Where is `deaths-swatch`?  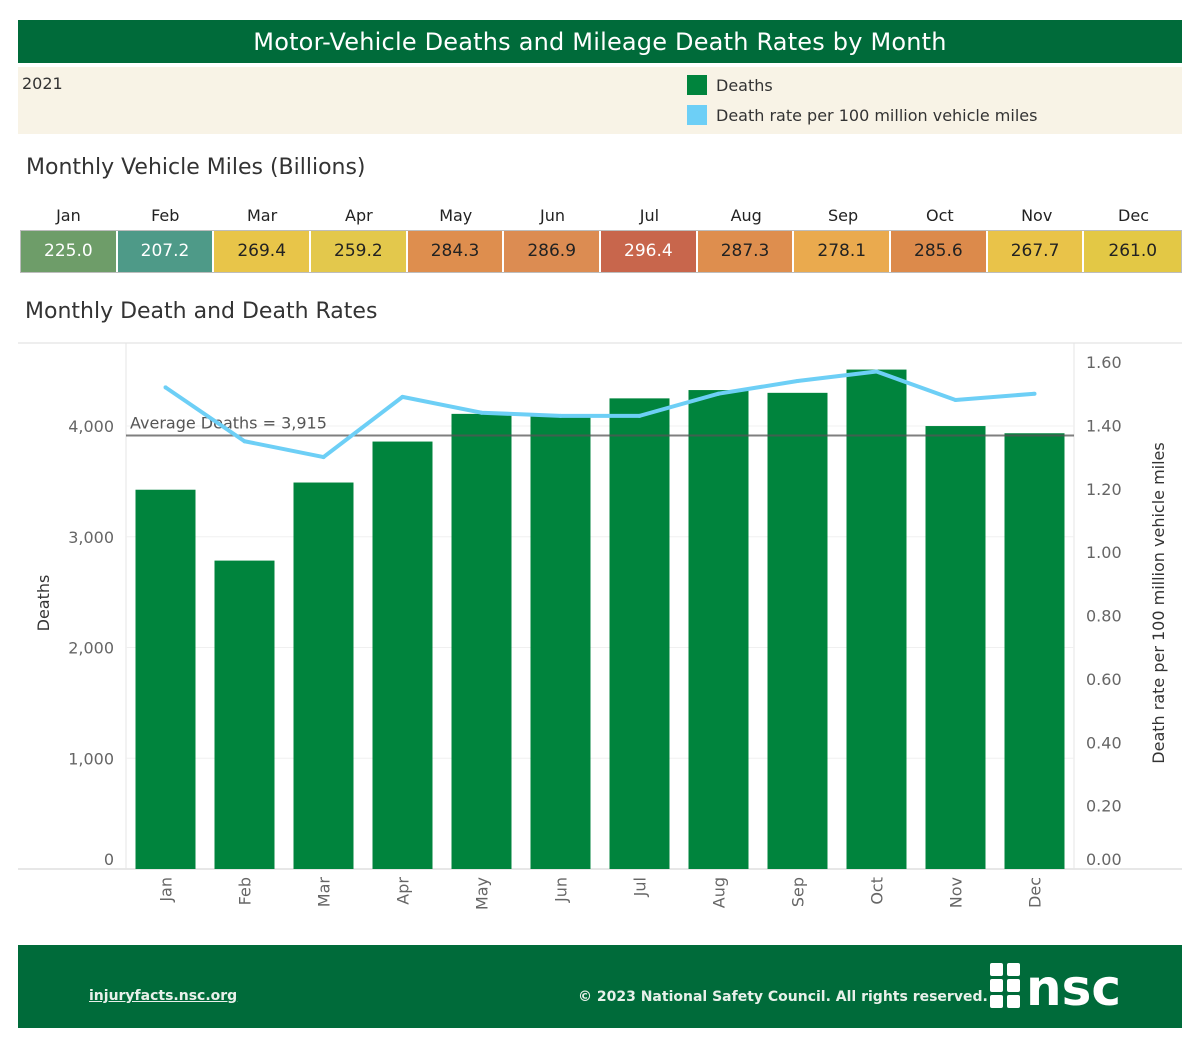 deaths-swatch is located at coordinates (697, 85).